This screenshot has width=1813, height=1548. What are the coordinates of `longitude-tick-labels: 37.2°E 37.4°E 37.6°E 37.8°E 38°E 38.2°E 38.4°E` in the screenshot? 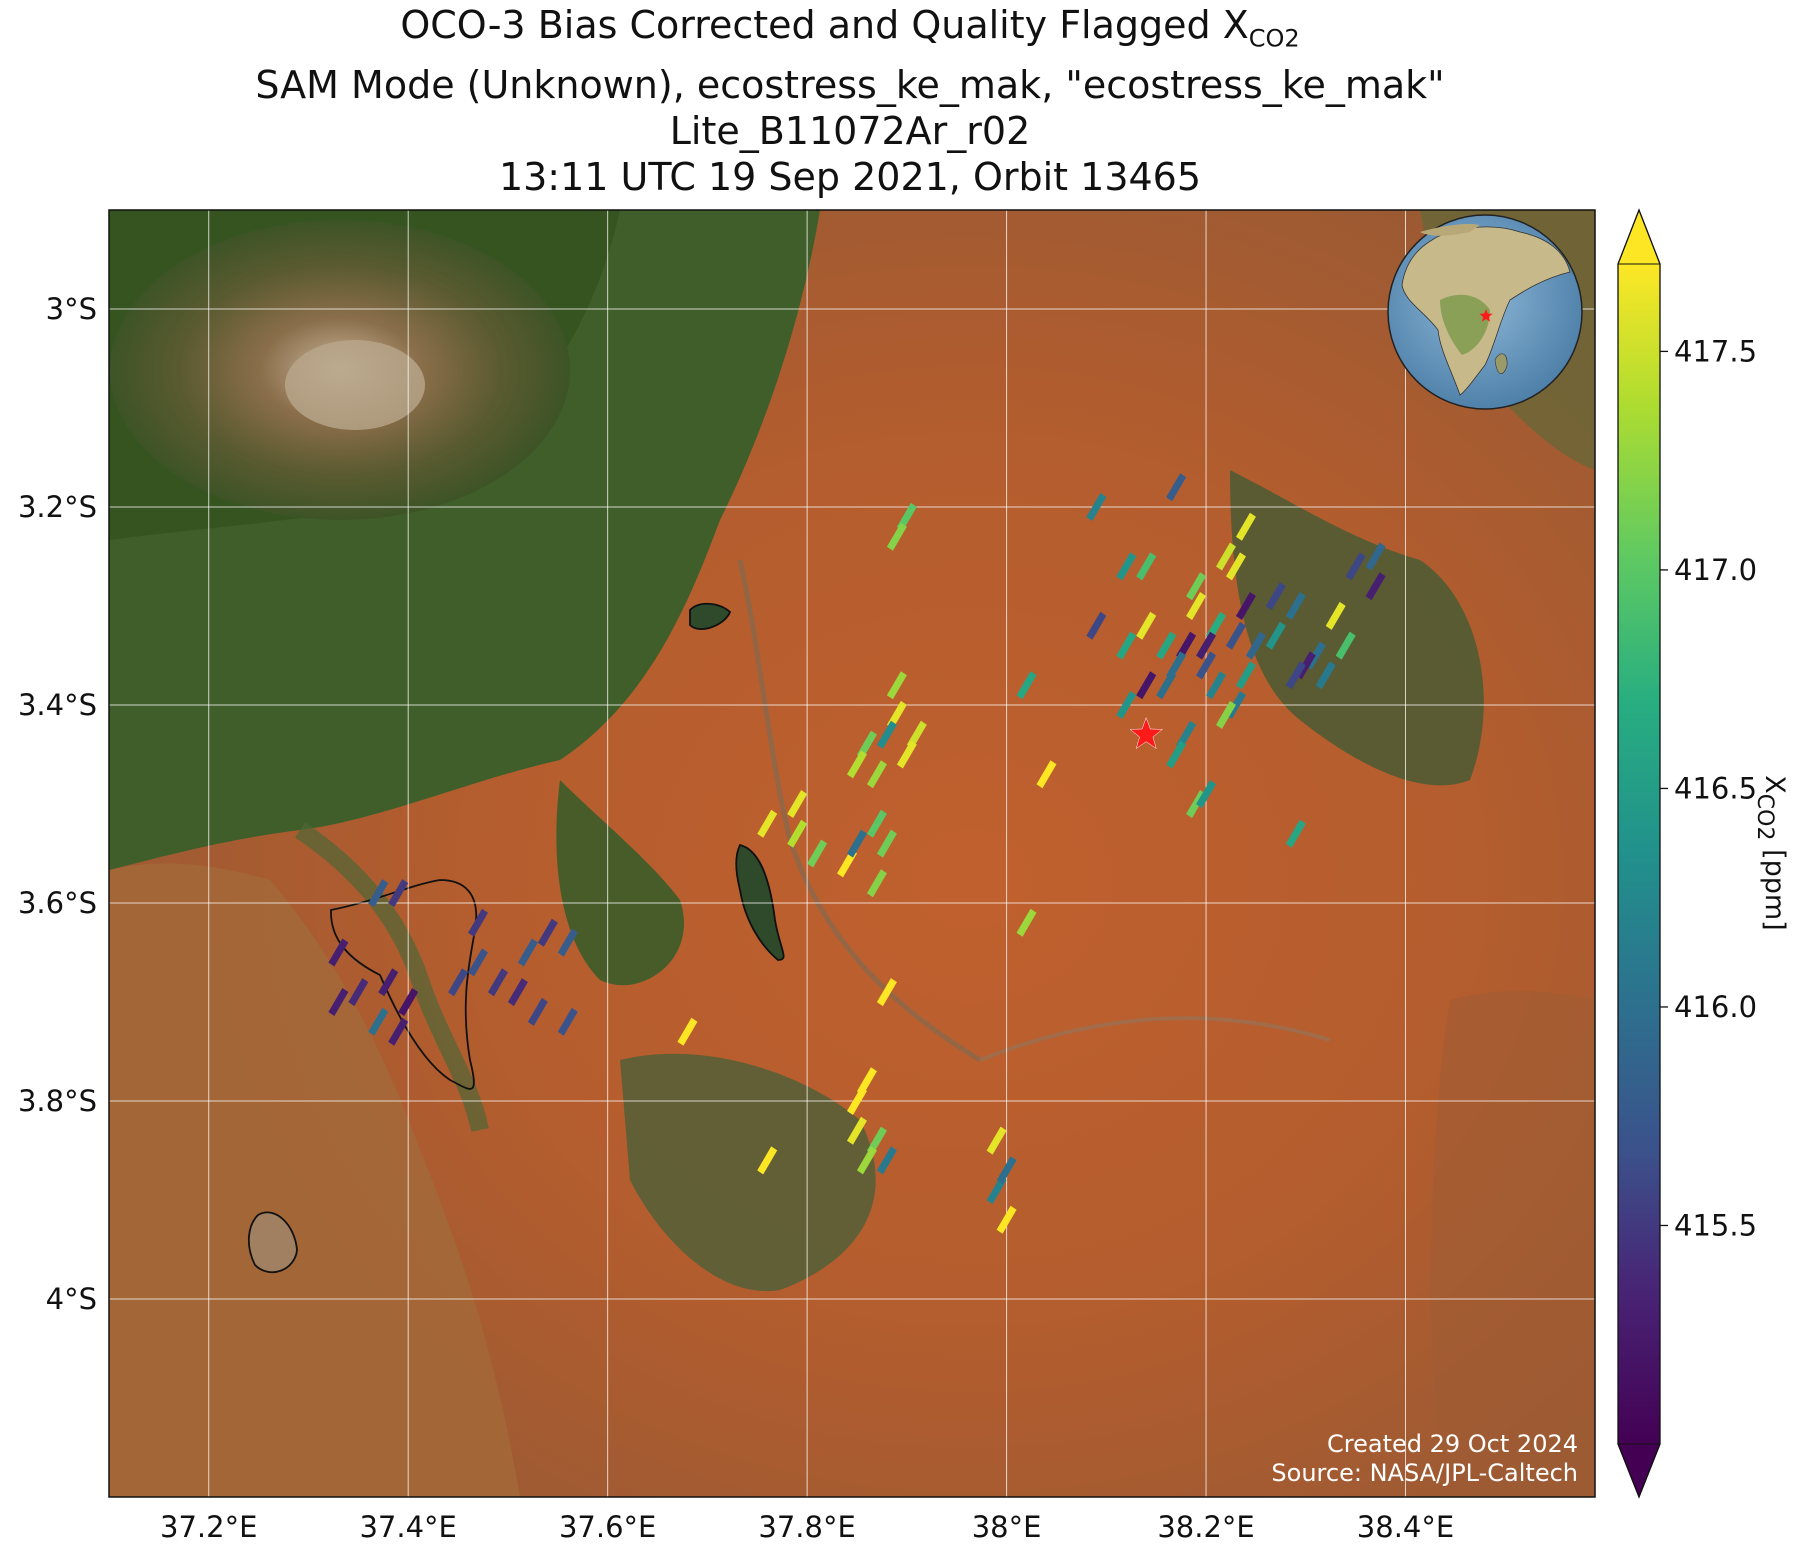 It's located at (807, 1527).